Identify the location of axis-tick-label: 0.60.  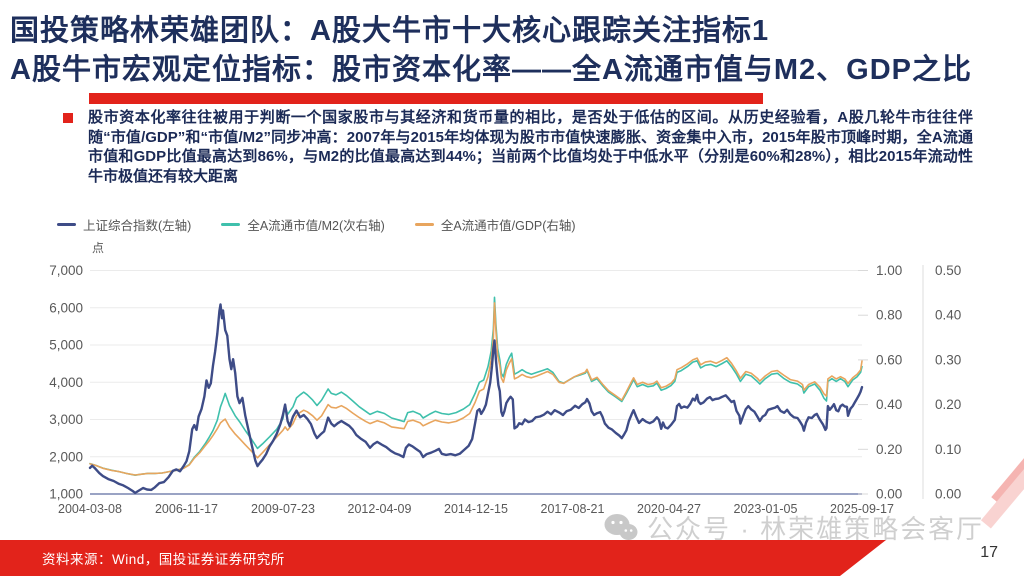
(889, 359).